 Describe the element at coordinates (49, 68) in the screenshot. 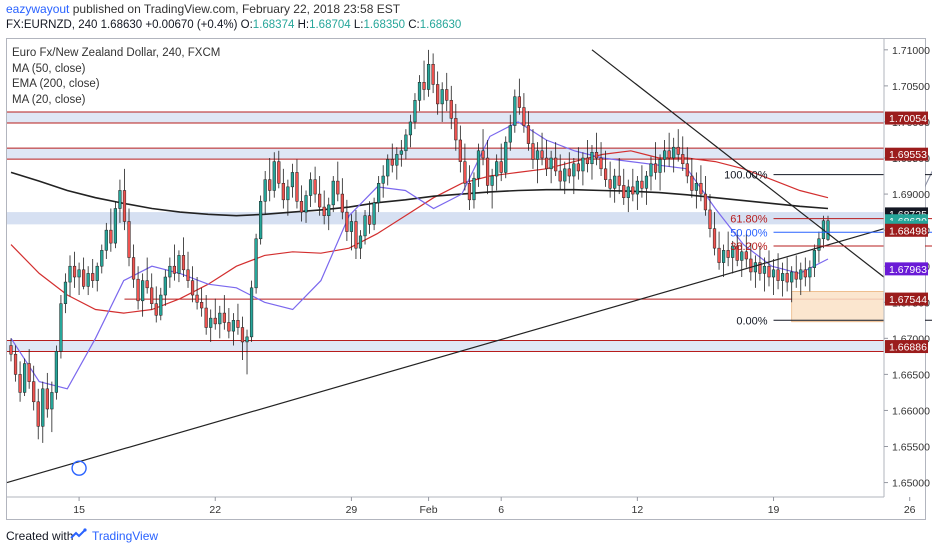

I see `legend-ma50: MA (50, close)` at that location.